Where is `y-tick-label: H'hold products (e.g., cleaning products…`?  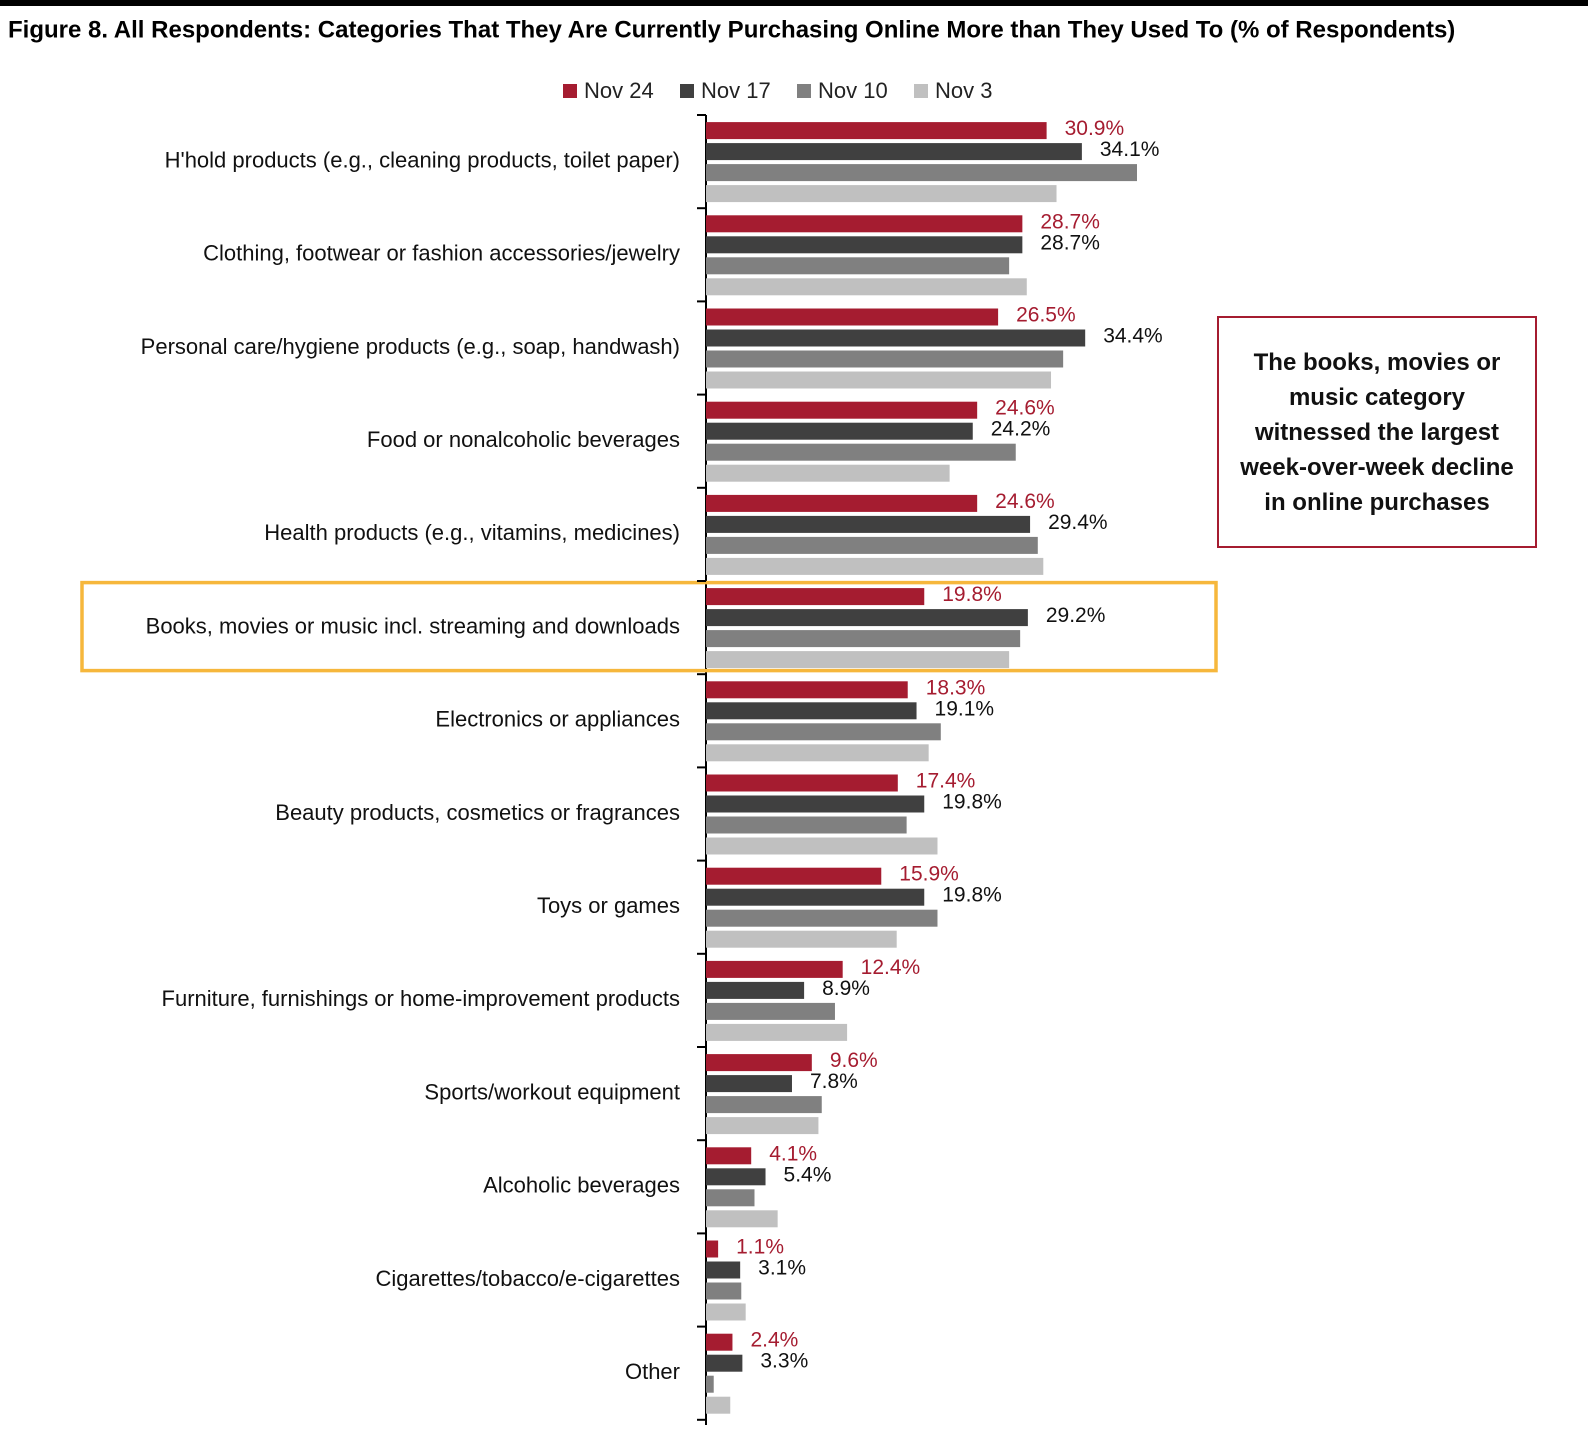 y-tick-label: H'hold products (e.g., cleaning products… is located at coordinates (422, 159).